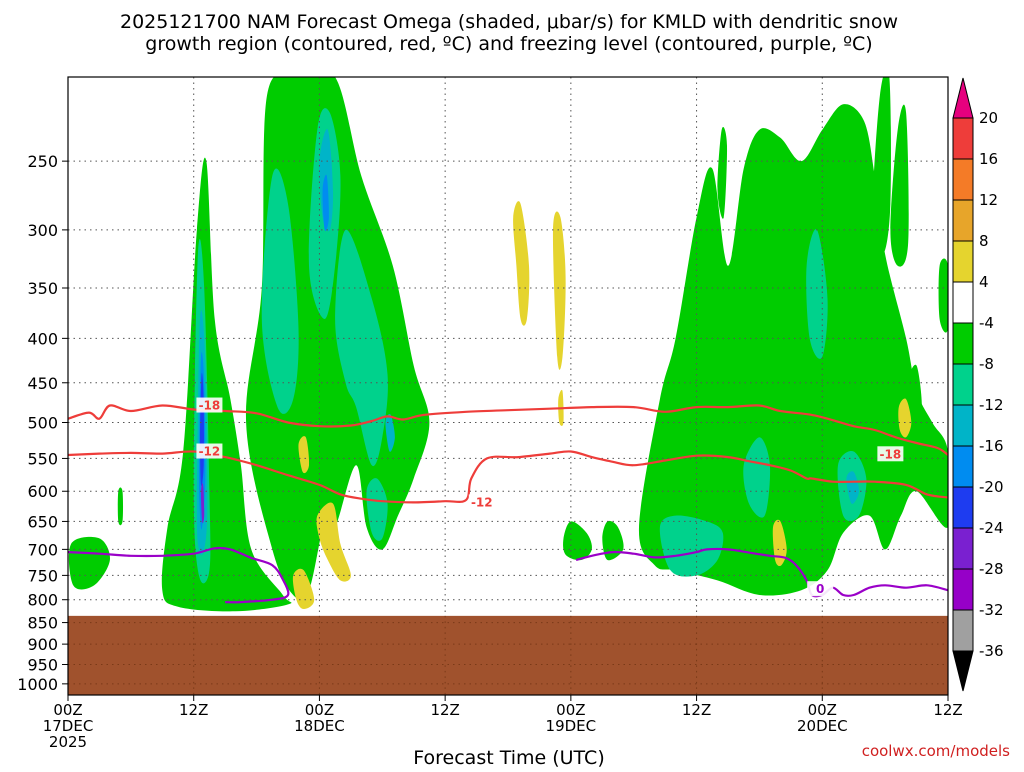 The width and height of the screenshot is (1024, 772). Describe the element at coordinates (963, 671) in the screenshot. I see `colorbar-bottom-arrow` at that location.